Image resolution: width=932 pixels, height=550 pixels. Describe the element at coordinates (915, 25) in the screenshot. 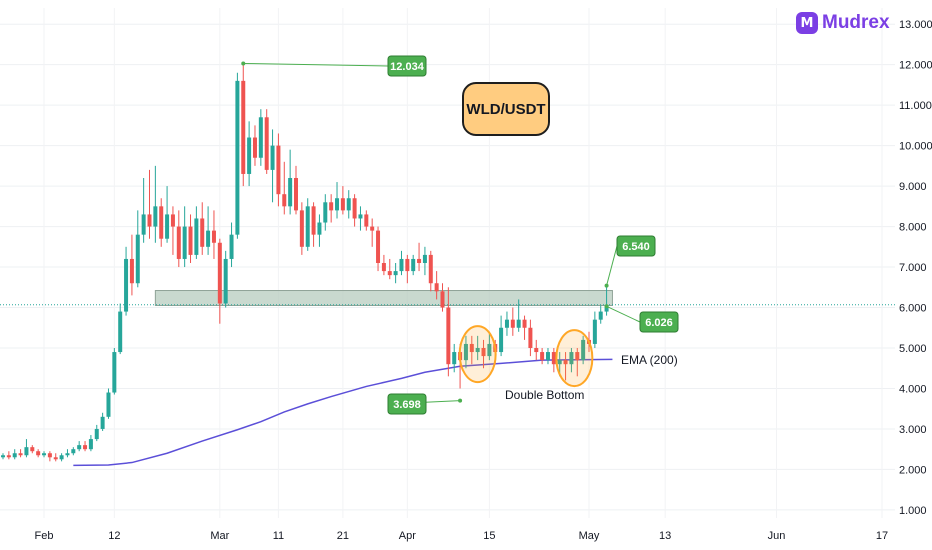

I see `y-tick-label: 13.000` at that location.